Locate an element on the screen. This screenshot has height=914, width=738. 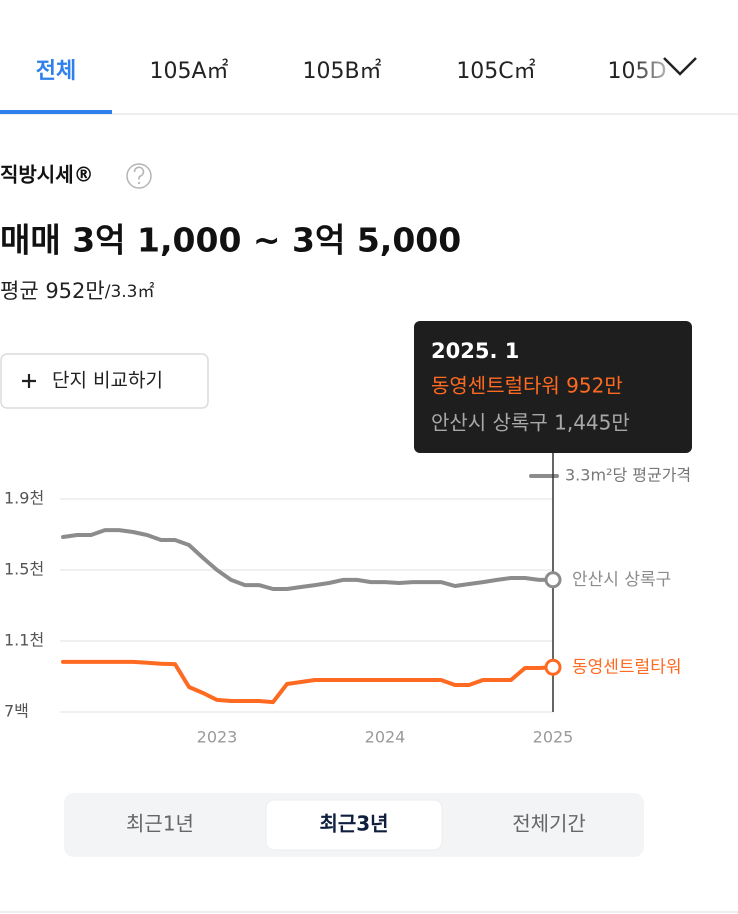
y-tick-label: 1.1천 is located at coordinates (24, 640).